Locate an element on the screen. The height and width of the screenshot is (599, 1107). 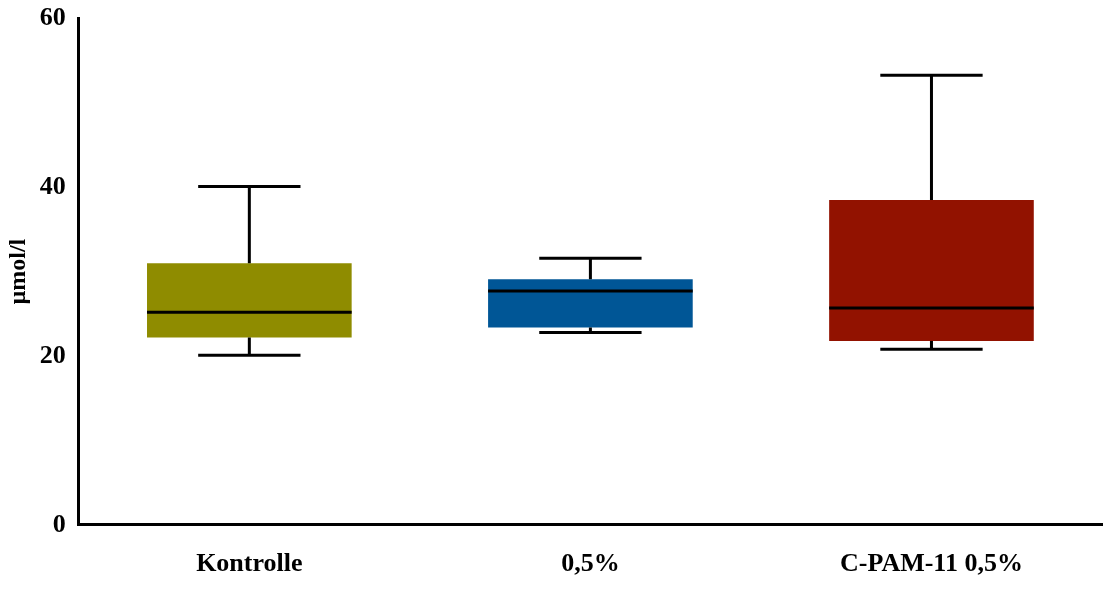
y-tick-label: 40 is located at coordinates (52, 186).